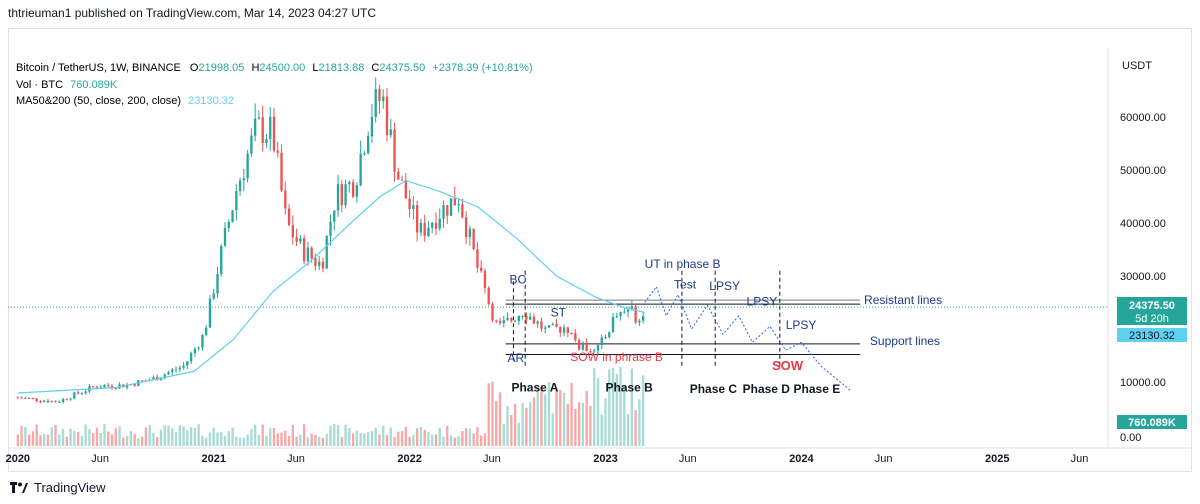  Describe the element at coordinates (375, 68) in the screenshot. I see `legend-c-label: C` at that location.